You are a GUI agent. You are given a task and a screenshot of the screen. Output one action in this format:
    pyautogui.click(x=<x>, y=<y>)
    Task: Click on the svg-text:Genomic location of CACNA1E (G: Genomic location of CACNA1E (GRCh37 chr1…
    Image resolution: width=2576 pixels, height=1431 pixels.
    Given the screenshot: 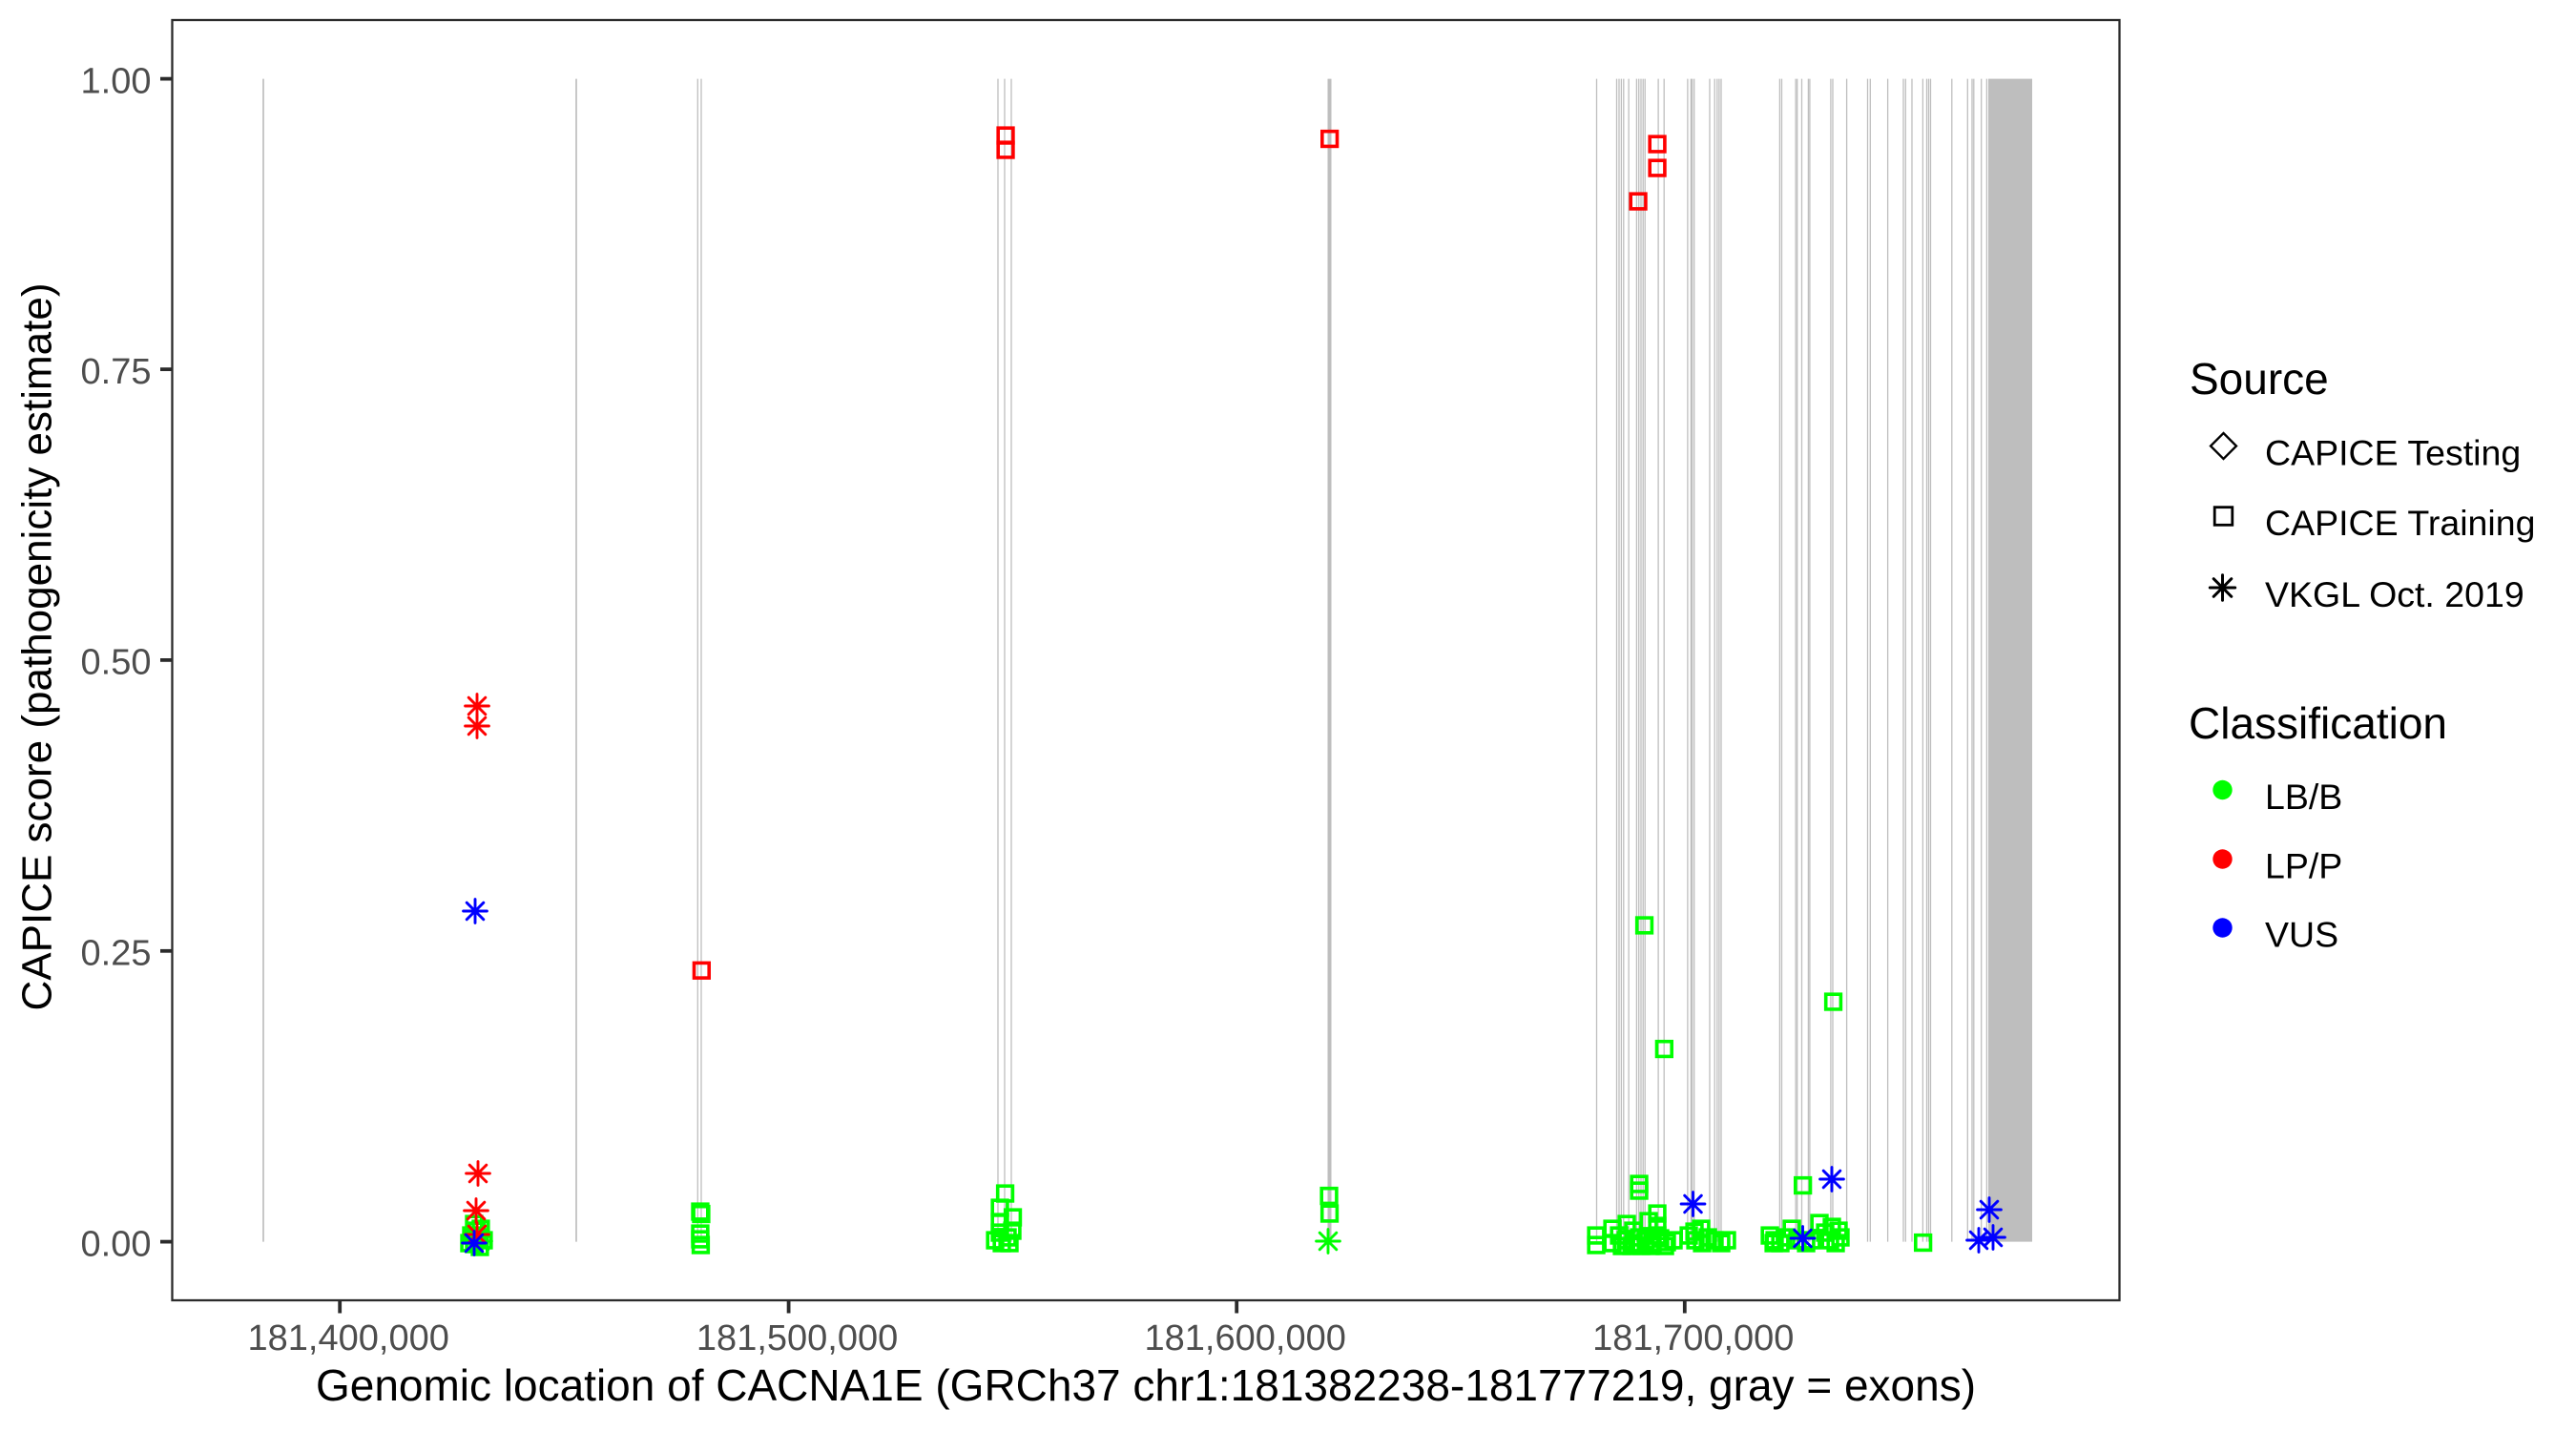 What is the action you would take?
    pyautogui.click(x=1146, y=1385)
    